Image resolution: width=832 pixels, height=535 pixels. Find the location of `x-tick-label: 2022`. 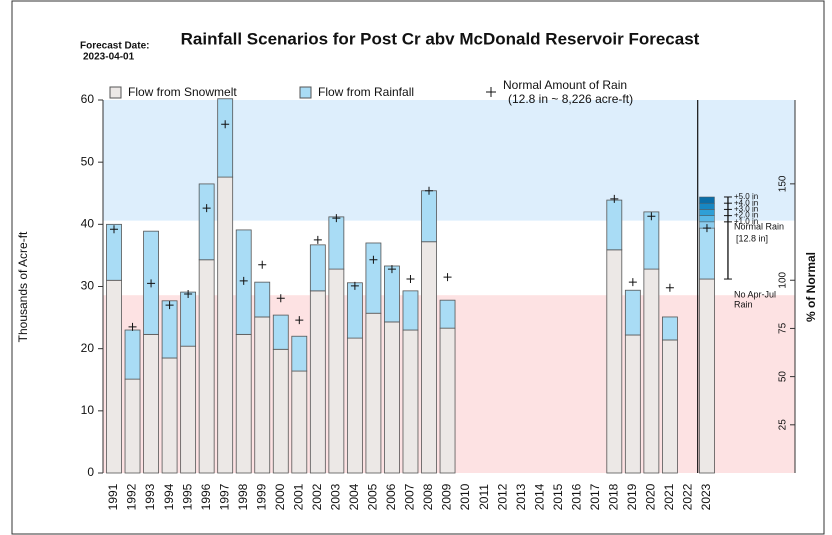

x-tick-label: 2022 is located at coordinates (688, 496).